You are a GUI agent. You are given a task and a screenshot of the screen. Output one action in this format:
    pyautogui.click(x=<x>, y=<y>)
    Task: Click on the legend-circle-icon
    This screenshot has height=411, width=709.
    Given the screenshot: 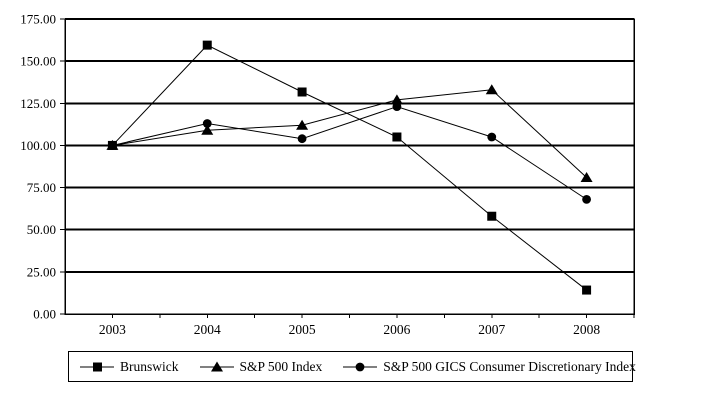 What is the action you would take?
    pyautogui.click(x=360, y=366)
    